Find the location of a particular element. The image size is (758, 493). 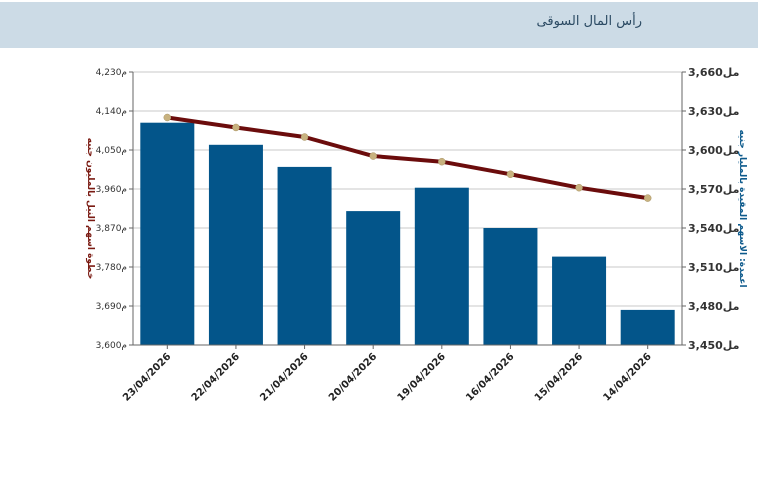

x-tick-label: 21/04/2026 is located at coordinates (284, 377).